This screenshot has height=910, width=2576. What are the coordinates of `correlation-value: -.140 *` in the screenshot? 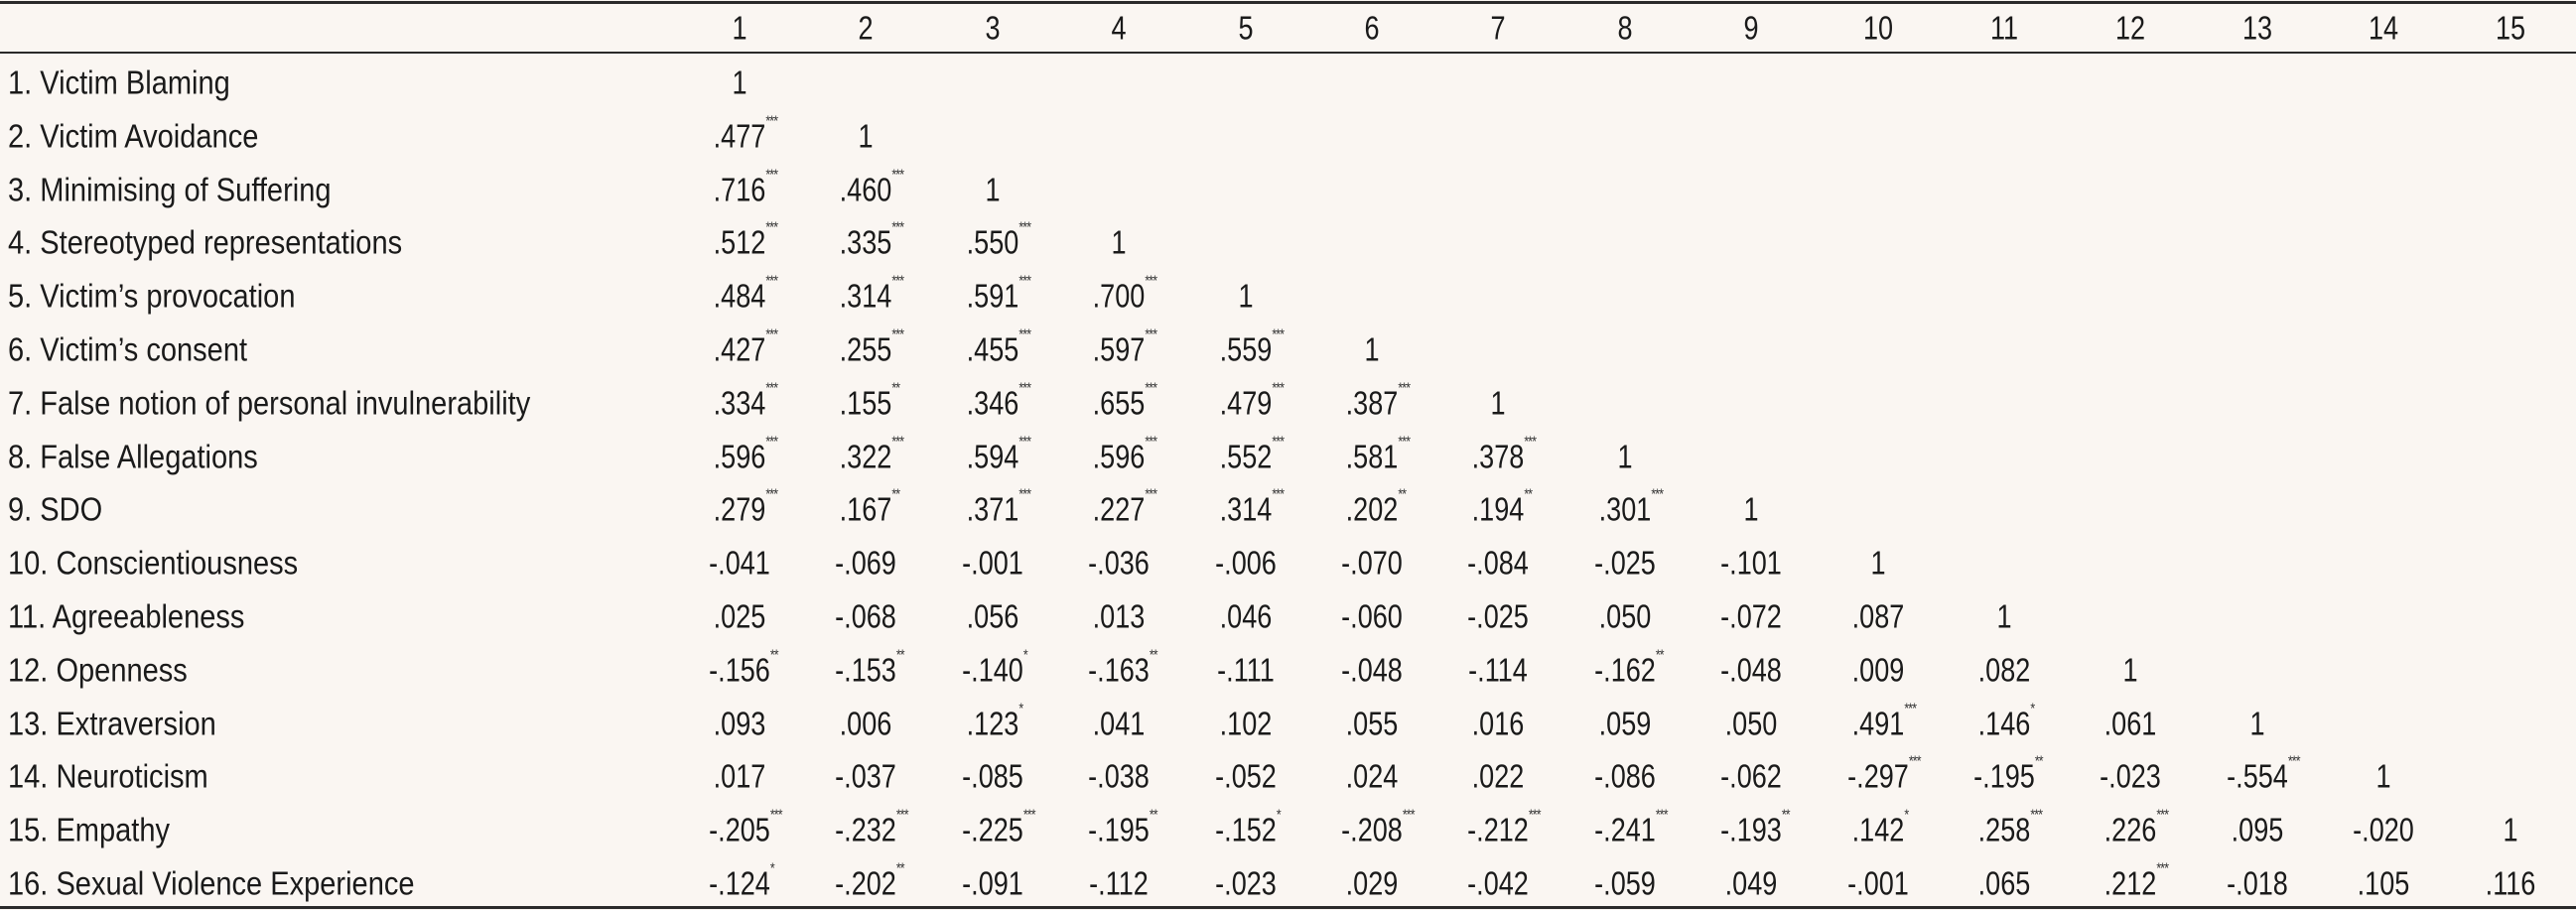 It's located at (994, 667).